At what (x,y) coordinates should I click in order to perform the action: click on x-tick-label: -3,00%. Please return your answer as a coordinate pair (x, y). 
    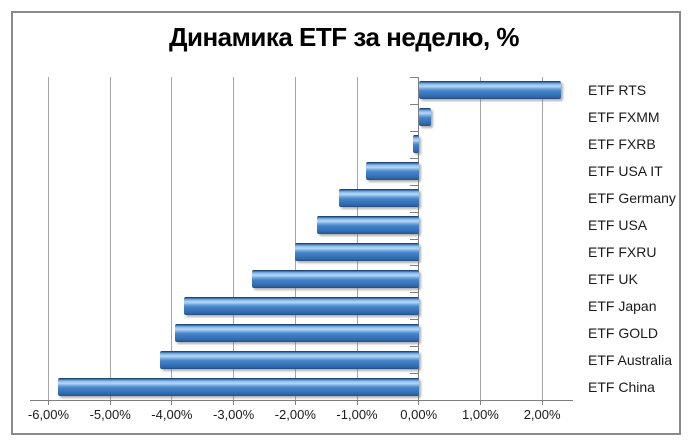
    Looking at the image, I should click on (234, 414).